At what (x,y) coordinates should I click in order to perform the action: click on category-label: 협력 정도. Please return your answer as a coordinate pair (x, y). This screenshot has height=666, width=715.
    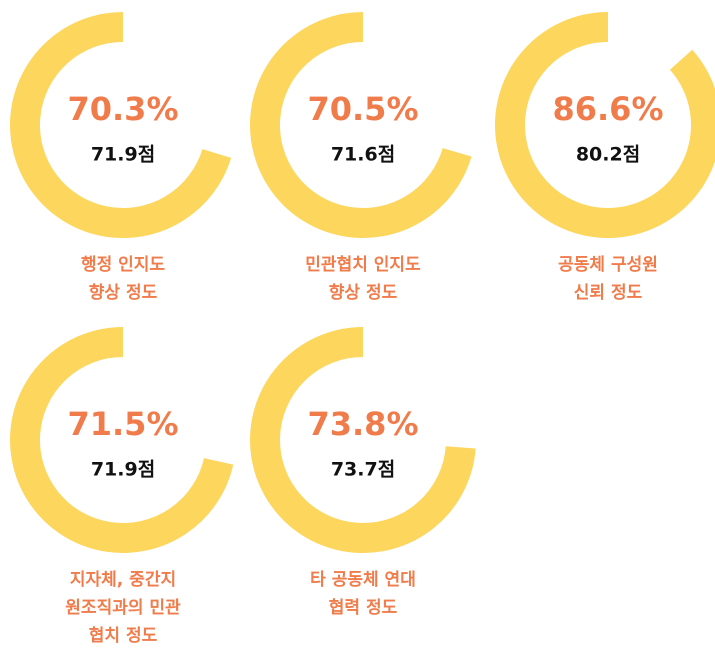
    Looking at the image, I should click on (363, 607).